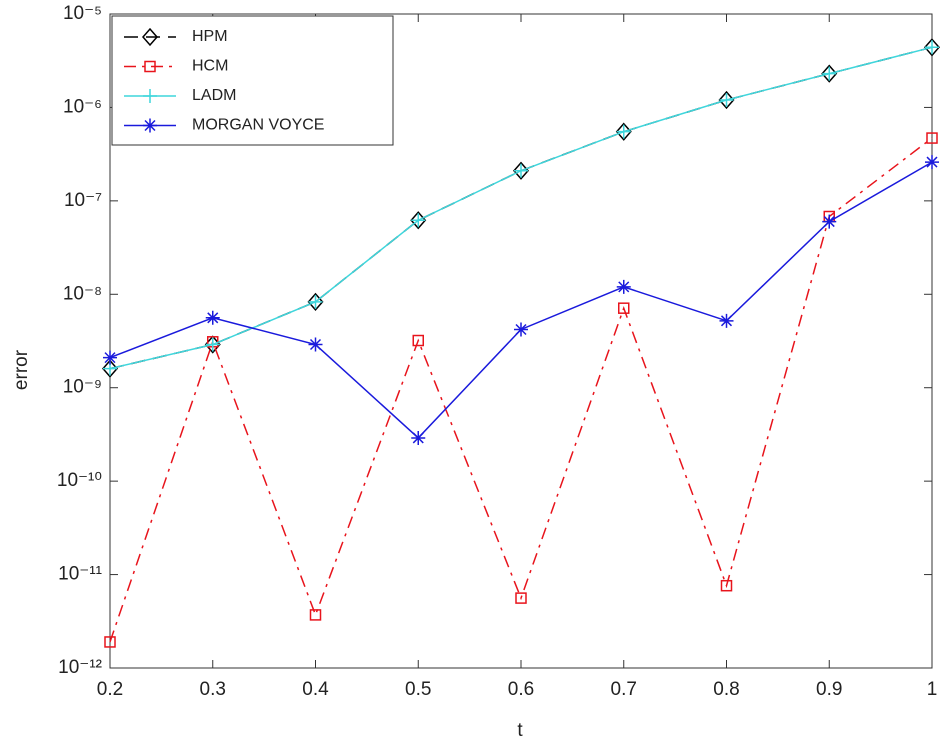 The image size is (943, 745). I want to click on y-tick-label: 10⁻⁵, so click(82, 13).